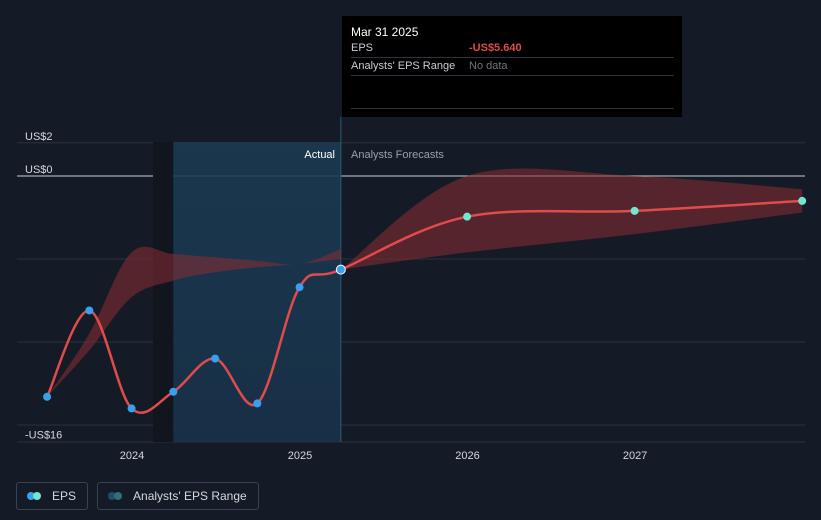 The width and height of the screenshot is (821, 520). I want to click on eps-range-legend-icon, so click(116, 496).